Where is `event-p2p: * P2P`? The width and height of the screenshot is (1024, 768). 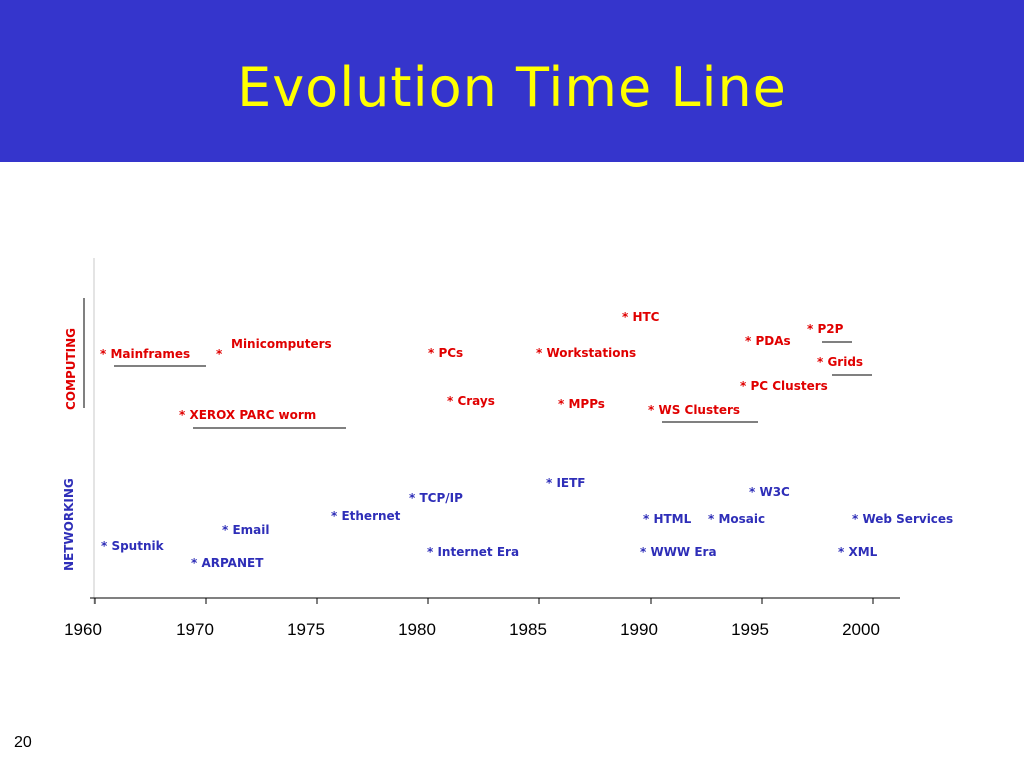
event-p2p: * P2P is located at coordinates (825, 329).